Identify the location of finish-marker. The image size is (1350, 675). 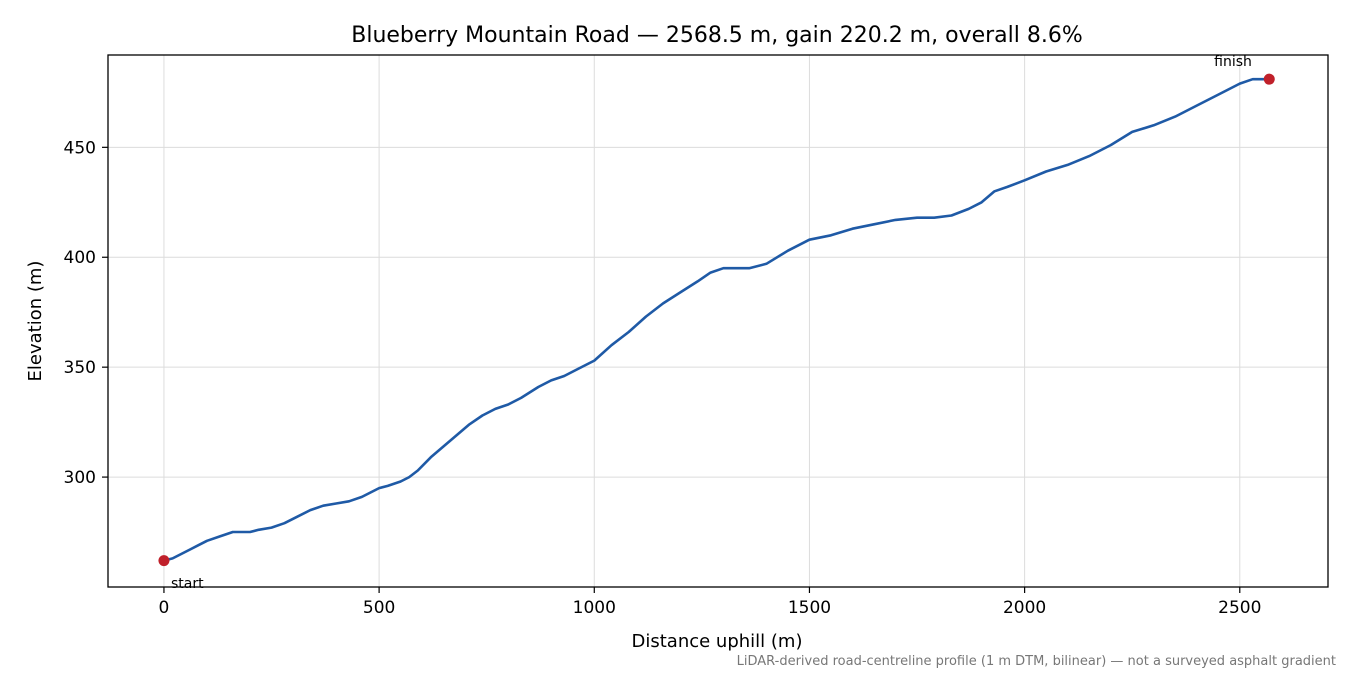
(1269, 79).